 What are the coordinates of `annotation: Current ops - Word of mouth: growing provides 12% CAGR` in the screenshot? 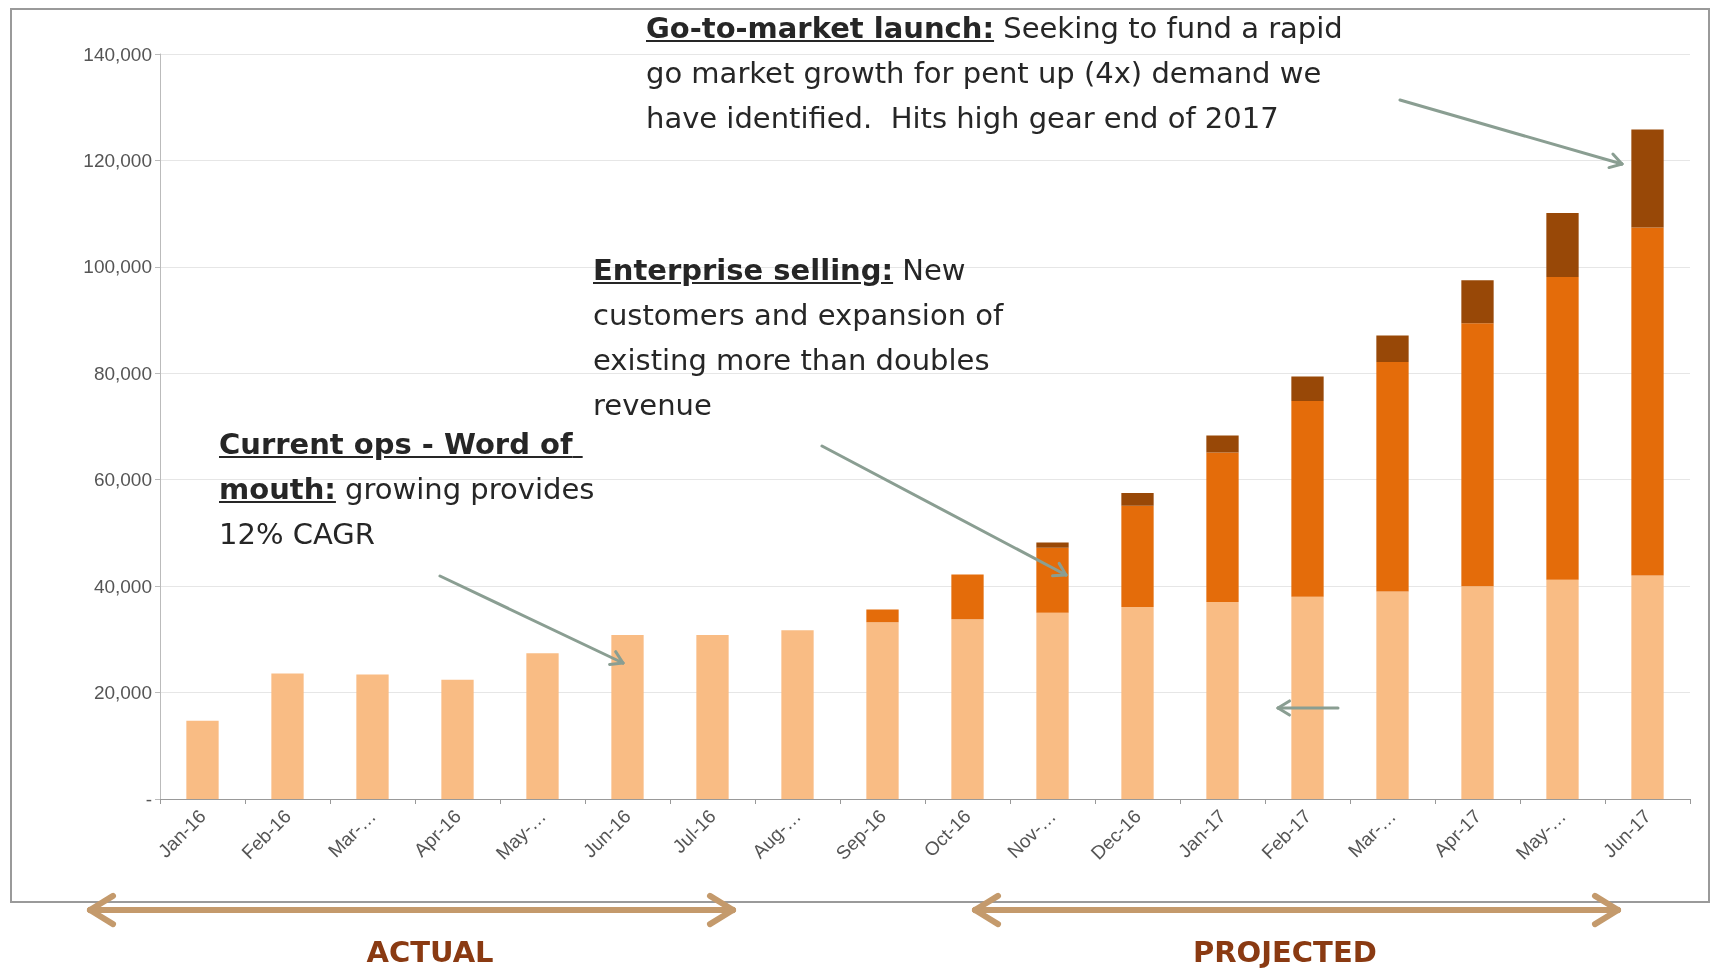 It's located at (407, 489).